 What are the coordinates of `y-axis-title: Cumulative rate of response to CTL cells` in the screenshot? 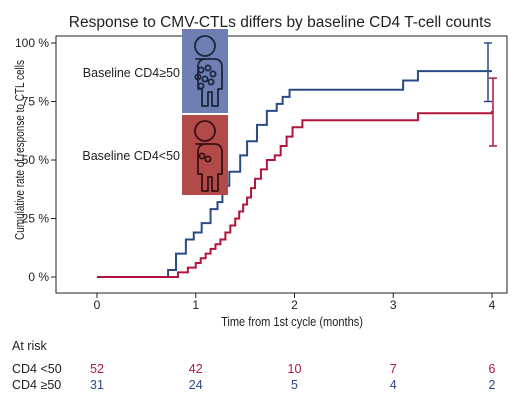 It's located at (20, 150).